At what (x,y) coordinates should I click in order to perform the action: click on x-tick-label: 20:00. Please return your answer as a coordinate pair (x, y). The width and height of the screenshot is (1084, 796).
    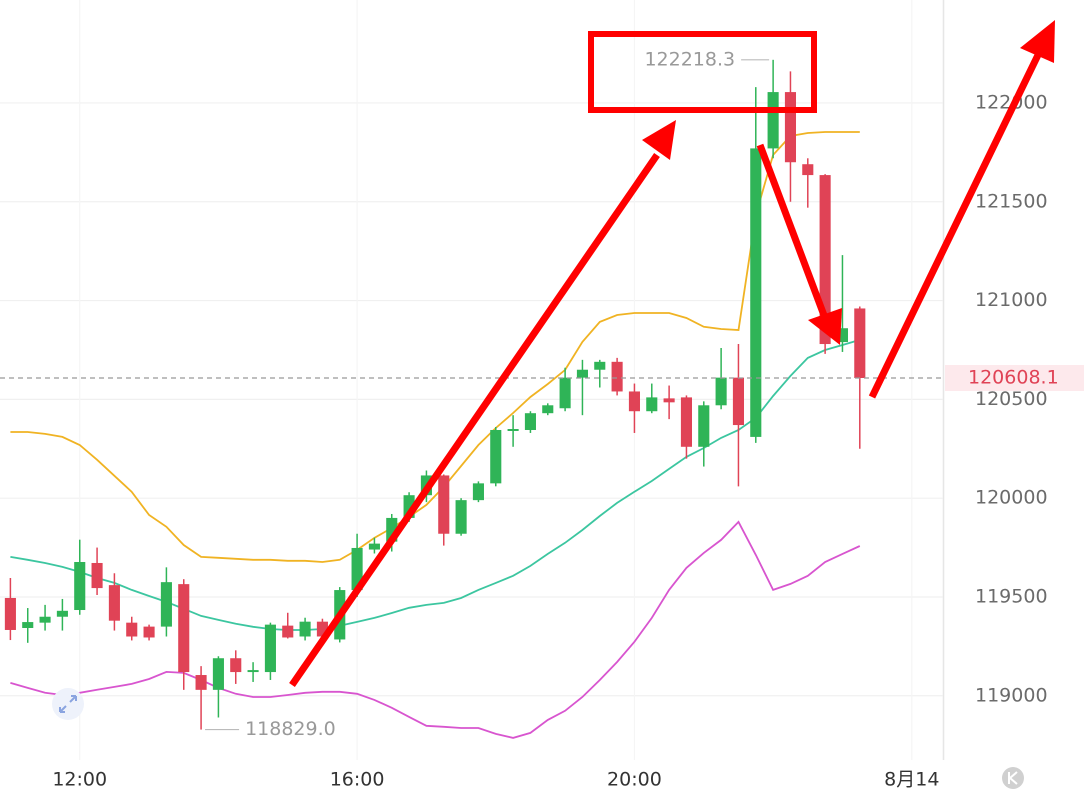
    Looking at the image, I should click on (634, 780).